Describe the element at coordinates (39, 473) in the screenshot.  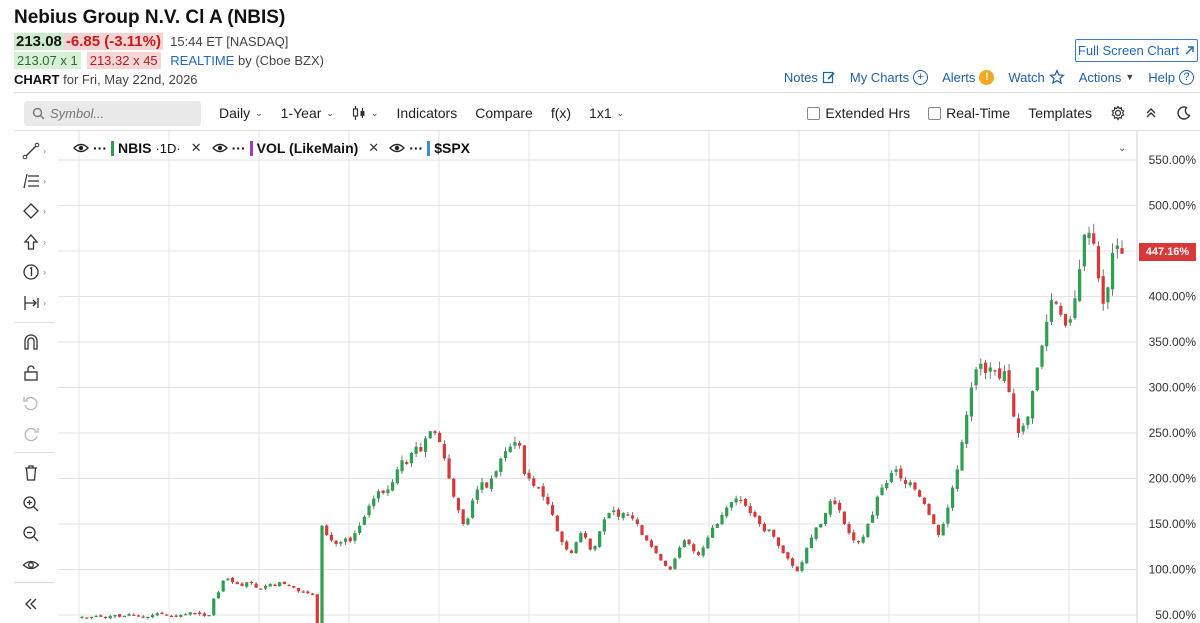
I see `delete-drawings-button` at that location.